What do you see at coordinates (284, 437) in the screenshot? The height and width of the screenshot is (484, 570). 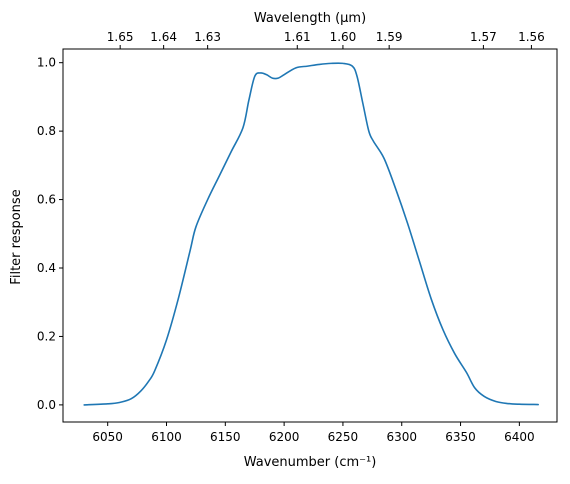 I see `x-tick-label: 6200` at bounding box center [284, 437].